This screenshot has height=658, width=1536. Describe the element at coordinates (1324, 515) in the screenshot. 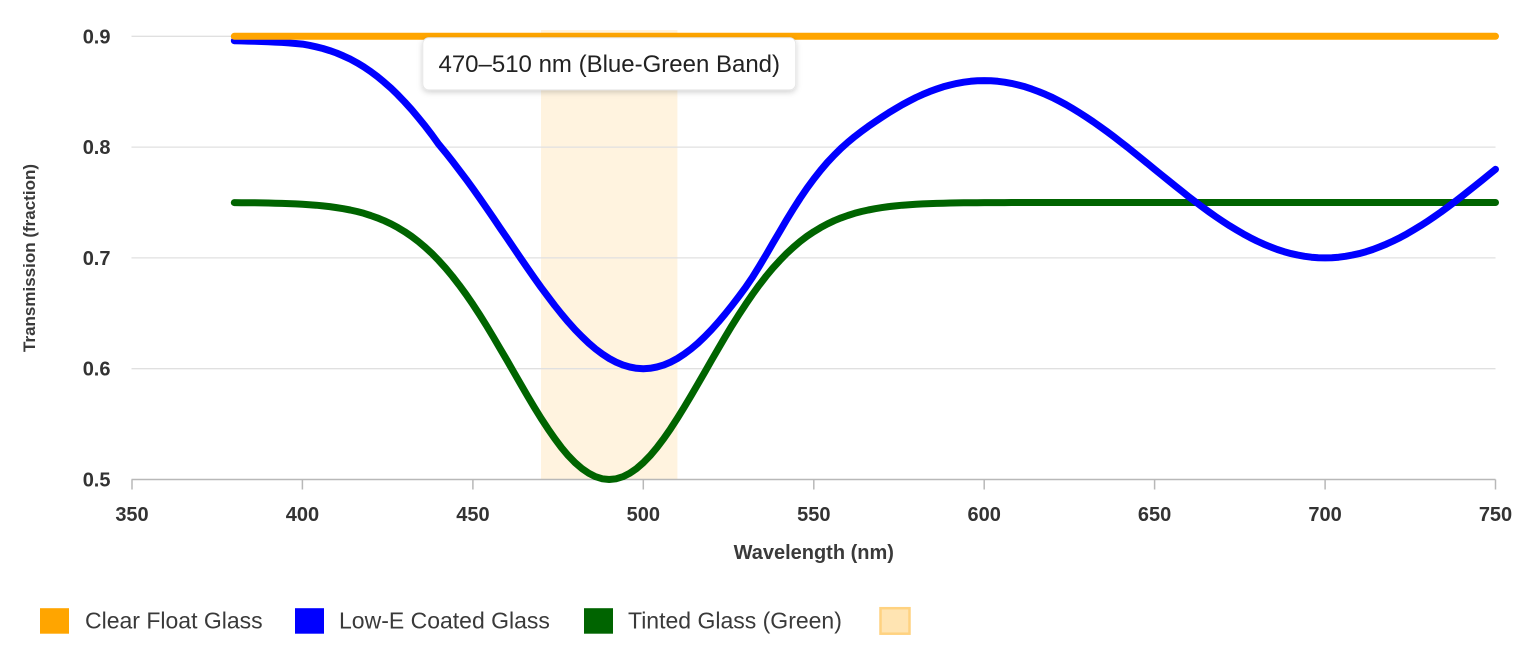

I see `svg-text: 700` at that location.